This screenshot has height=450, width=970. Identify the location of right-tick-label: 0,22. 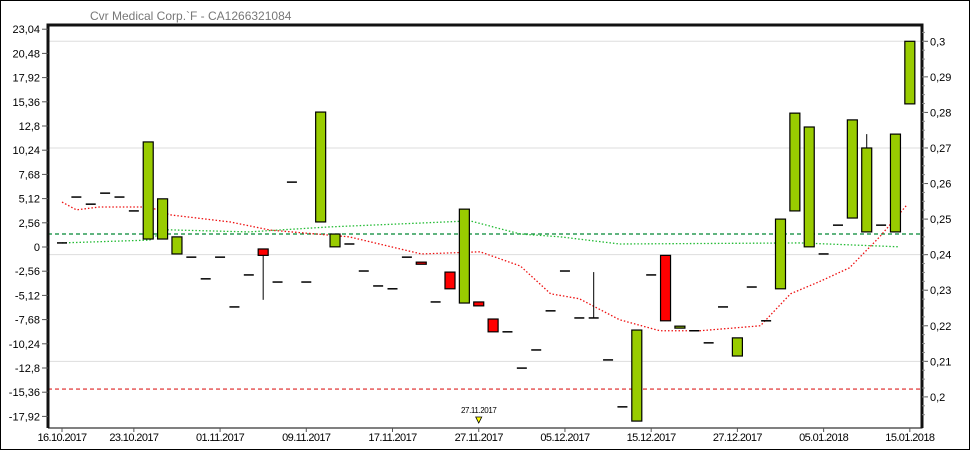
(940, 327).